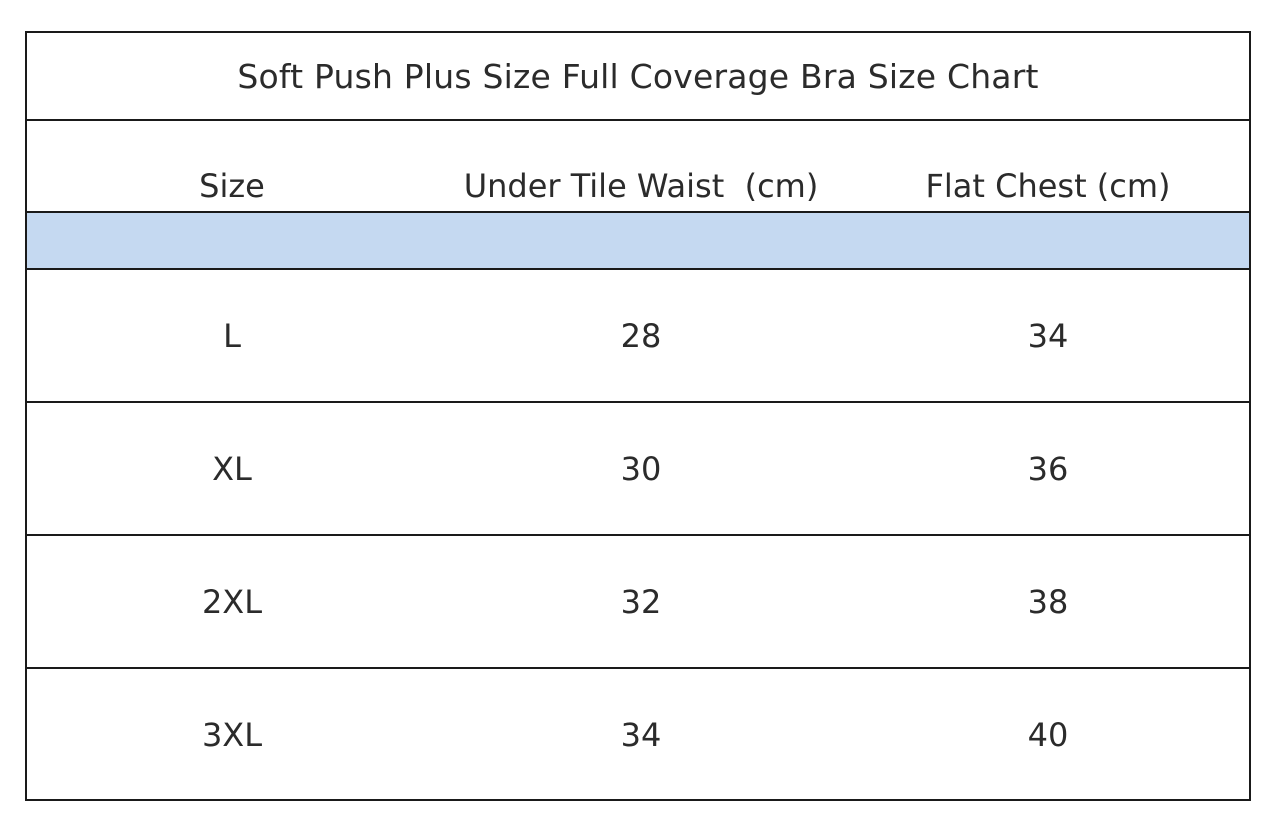  I want to click on cell-under-tile-waist: 28, so click(641, 336).